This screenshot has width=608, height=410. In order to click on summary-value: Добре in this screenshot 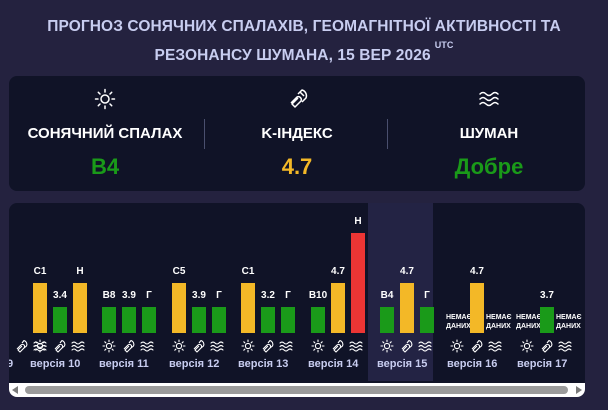, I will do `click(489, 166)`.